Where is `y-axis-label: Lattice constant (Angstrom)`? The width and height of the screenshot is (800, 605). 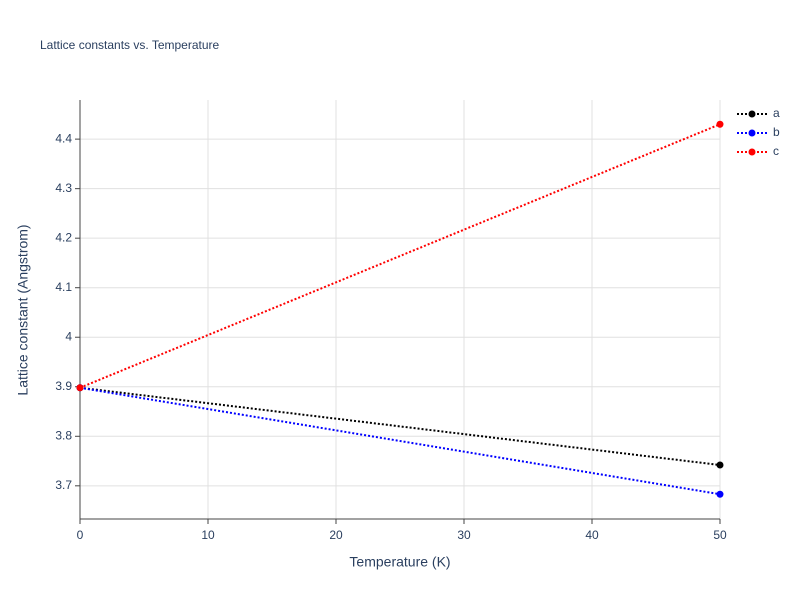 y-axis-label: Lattice constant (Angstrom) is located at coordinates (23, 309).